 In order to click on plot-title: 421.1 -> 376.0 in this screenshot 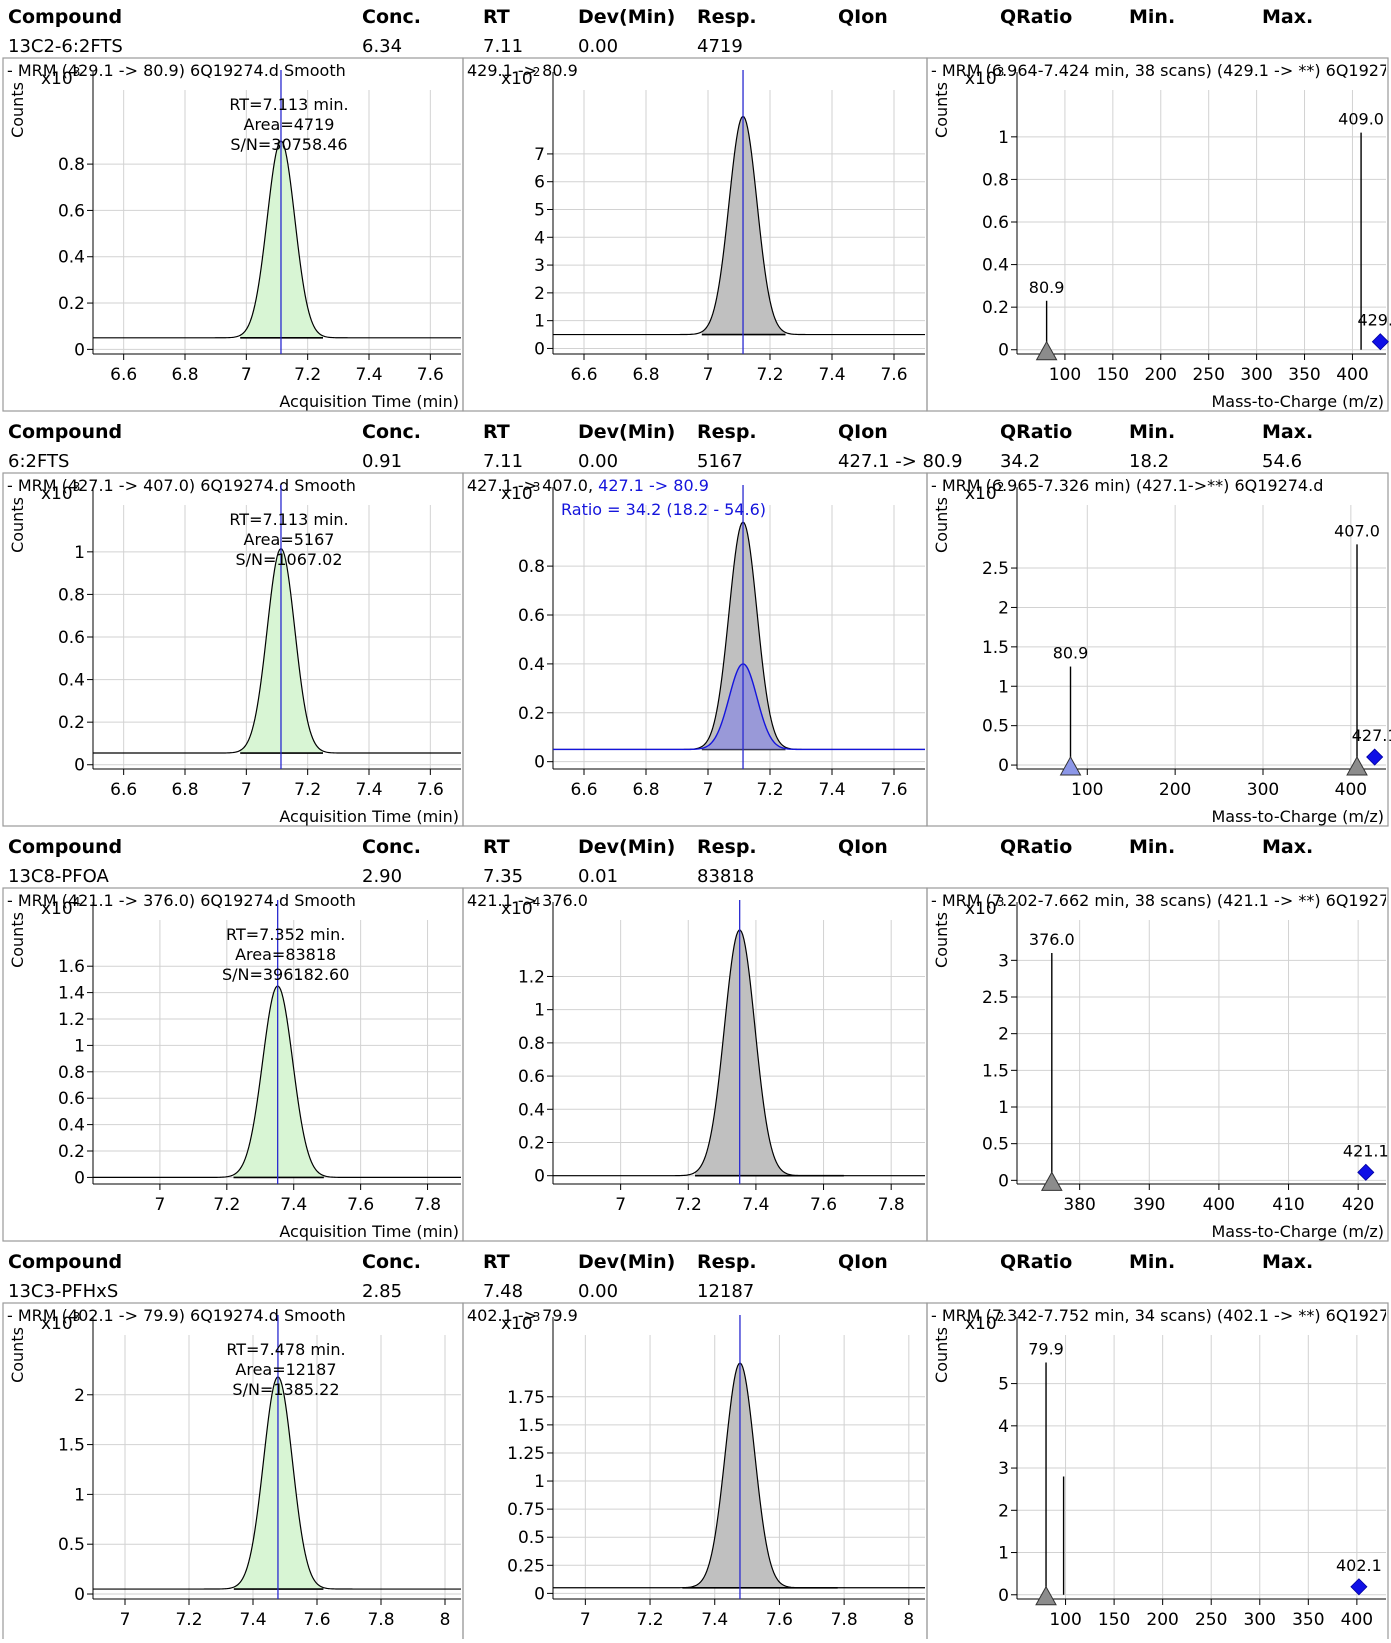, I will do `click(527, 900)`.